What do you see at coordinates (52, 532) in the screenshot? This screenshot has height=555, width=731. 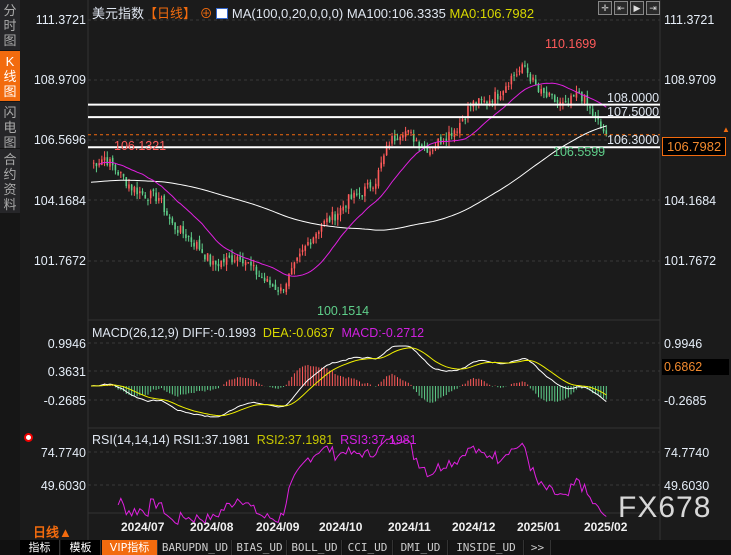 I see `period-selector: 日线▲` at bounding box center [52, 532].